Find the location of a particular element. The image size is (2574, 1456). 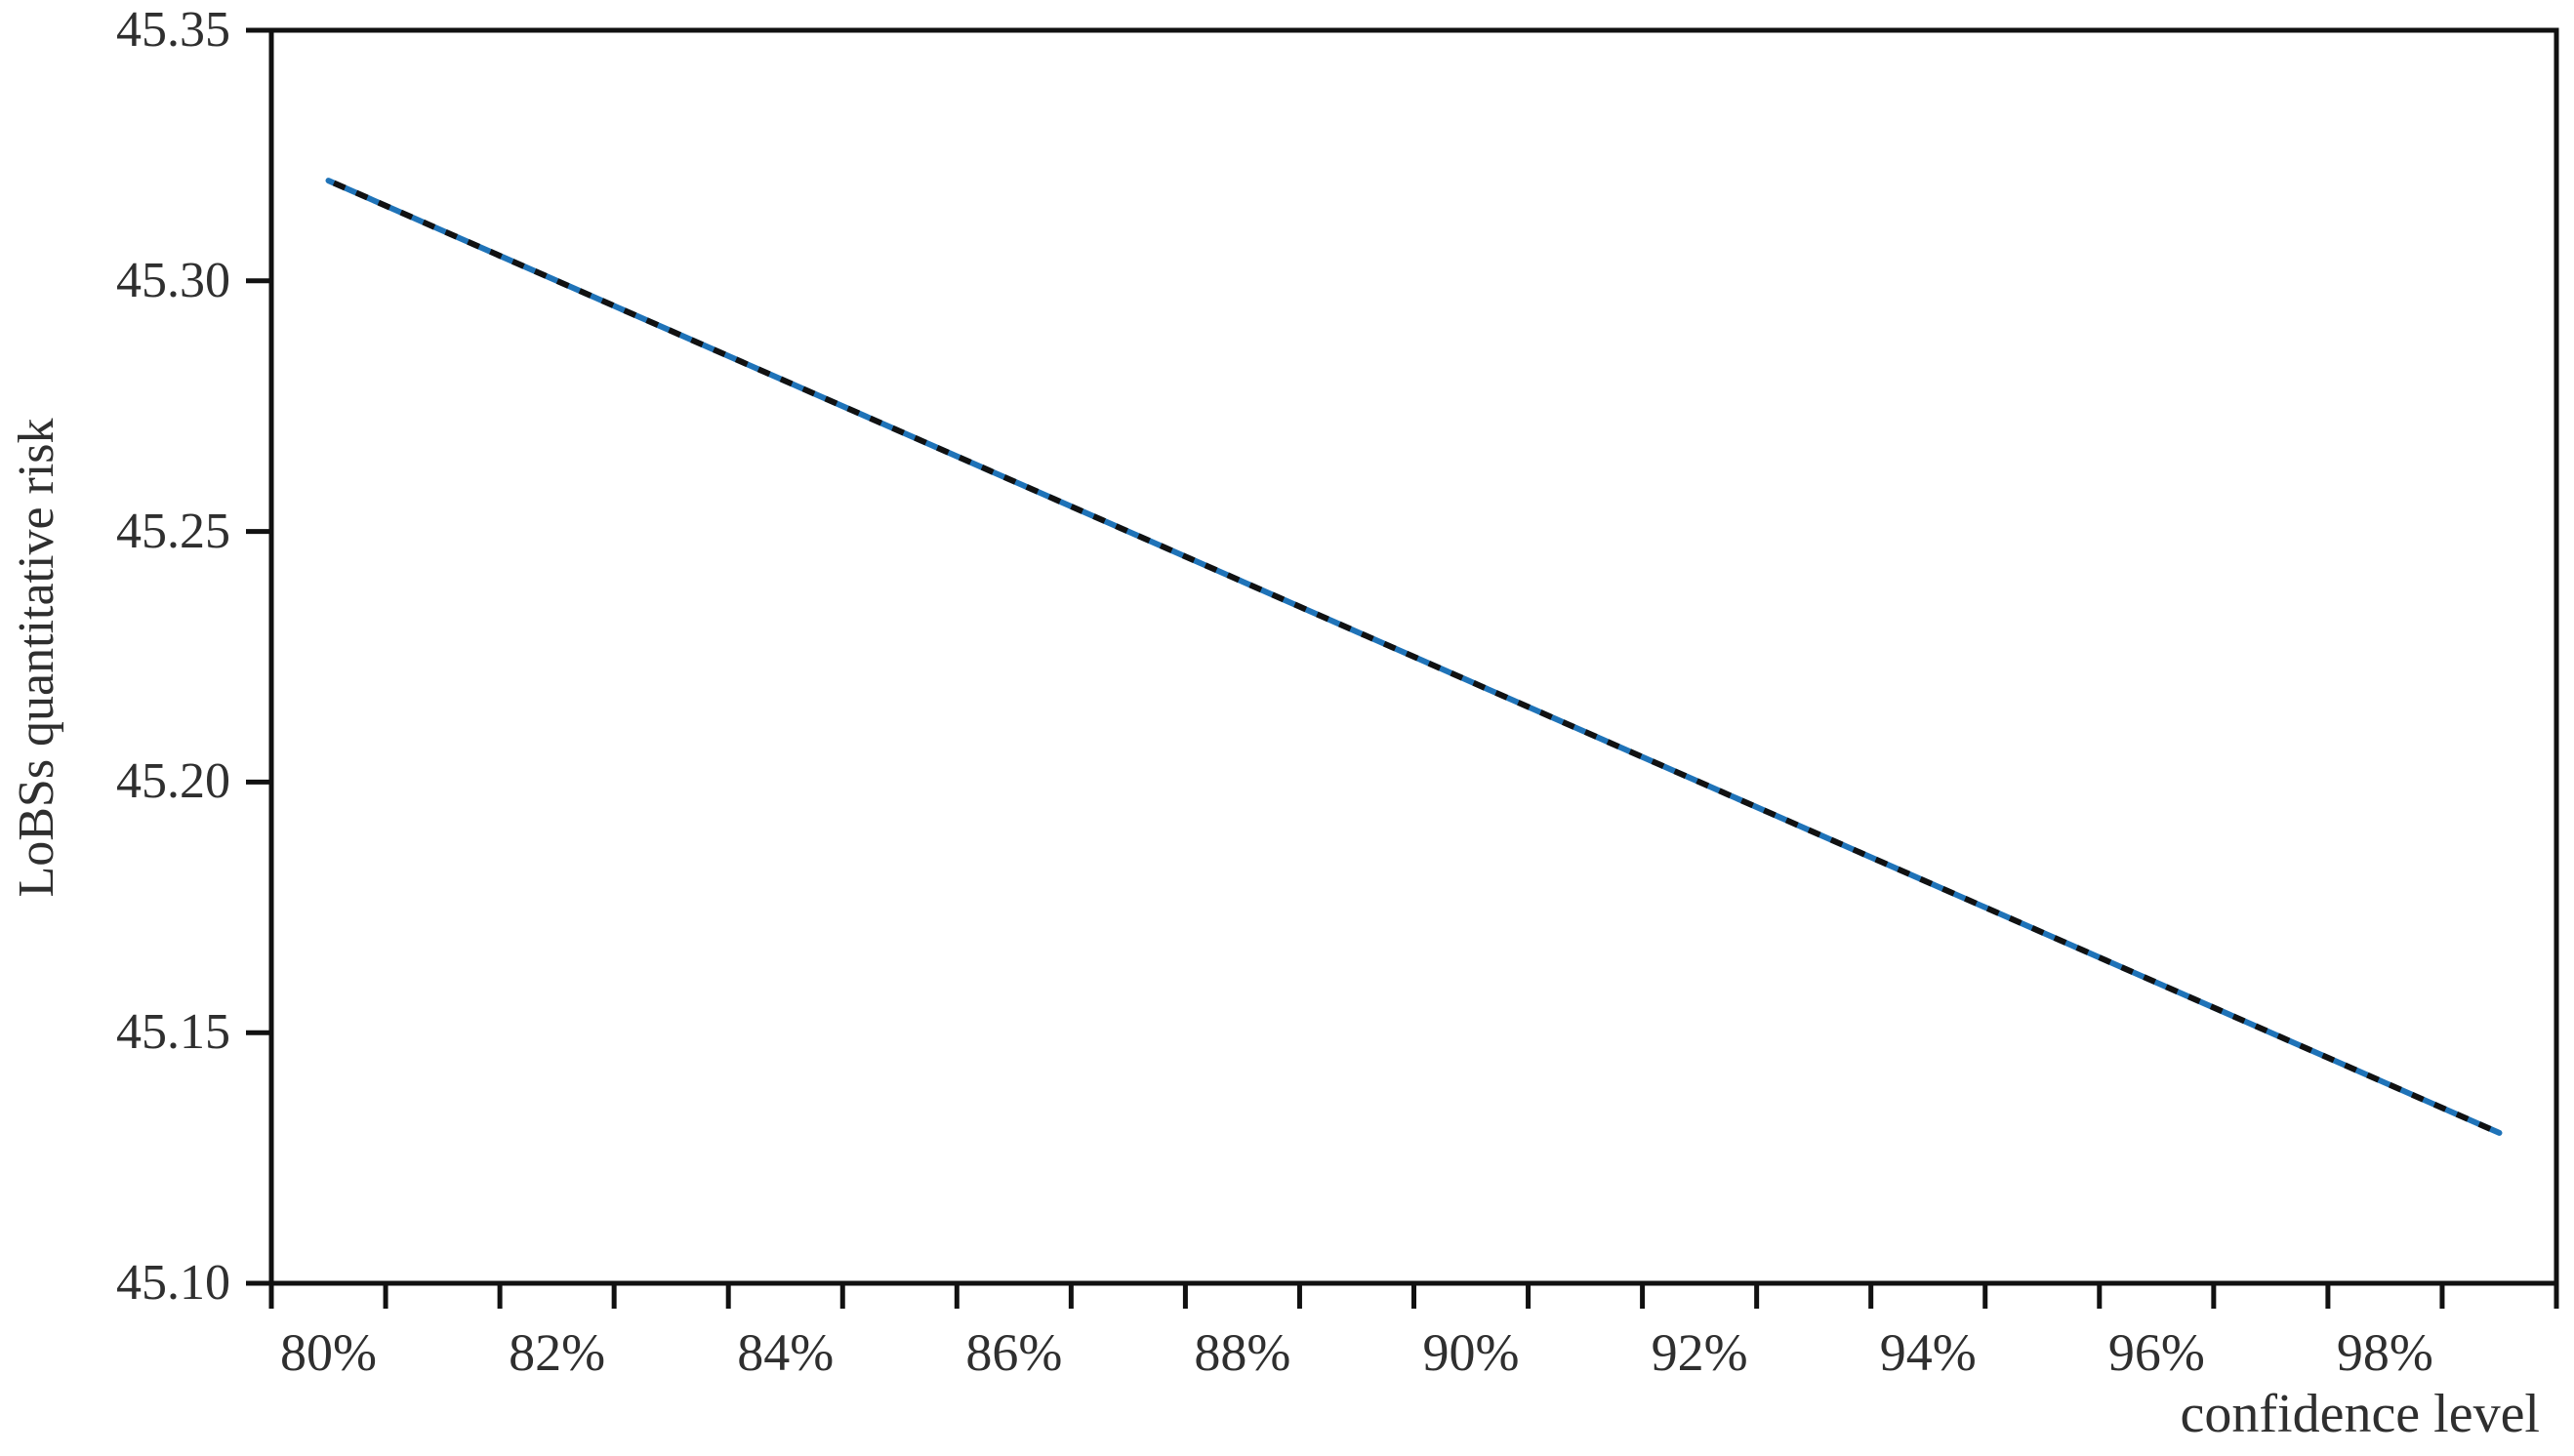

x-tick-label: 86% is located at coordinates (1014, 1352).